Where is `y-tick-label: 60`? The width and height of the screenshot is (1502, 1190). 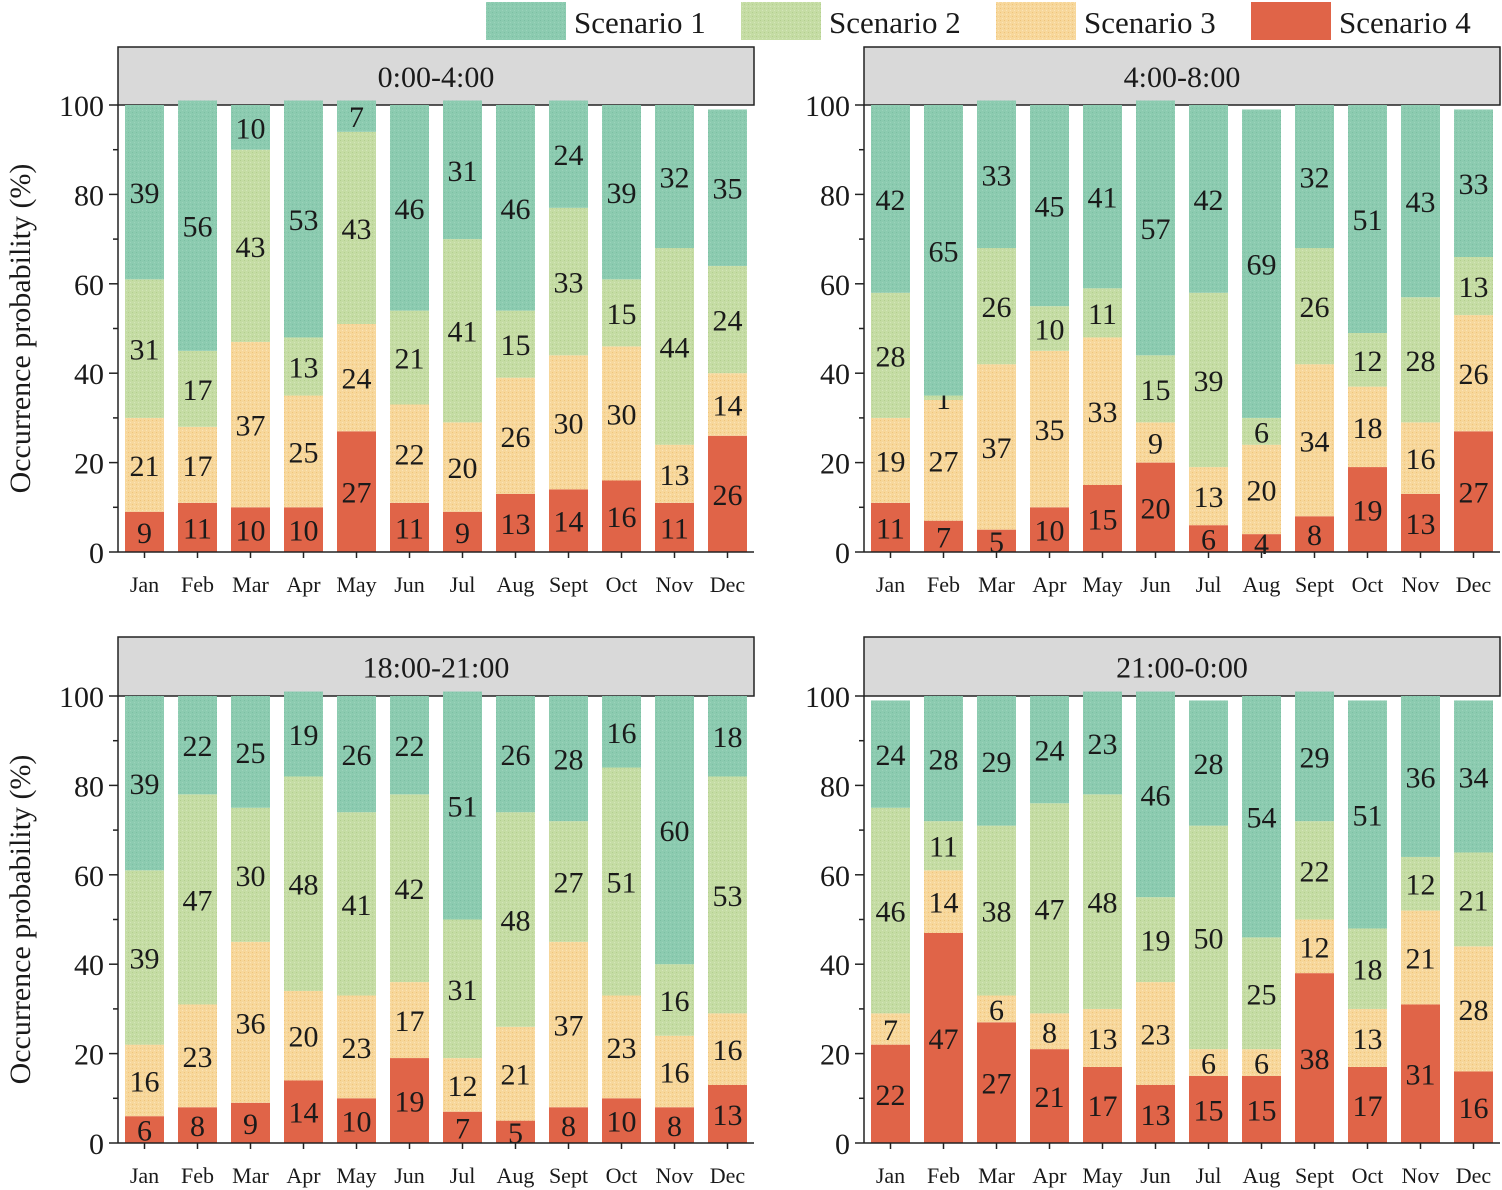 y-tick-label: 60 is located at coordinates (835, 876).